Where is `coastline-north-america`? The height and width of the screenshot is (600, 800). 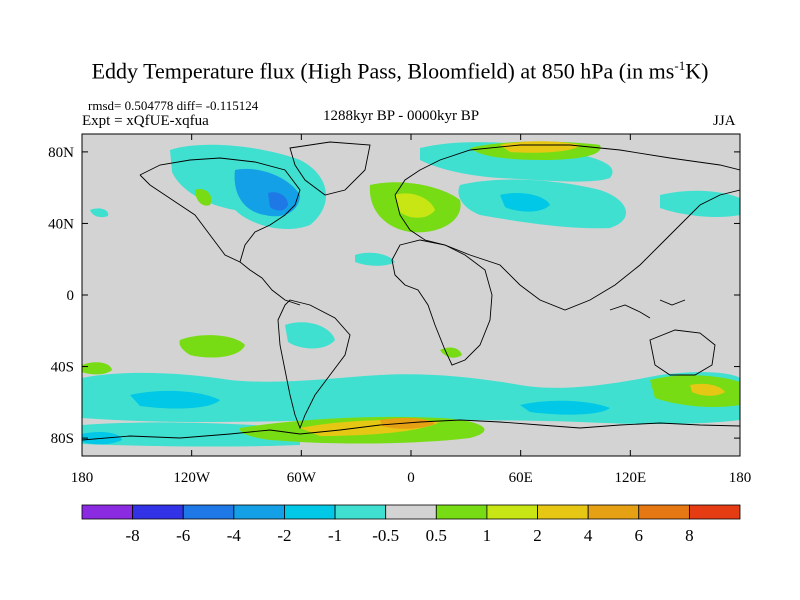
coastline-north-america is located at coordinates (220, 231).